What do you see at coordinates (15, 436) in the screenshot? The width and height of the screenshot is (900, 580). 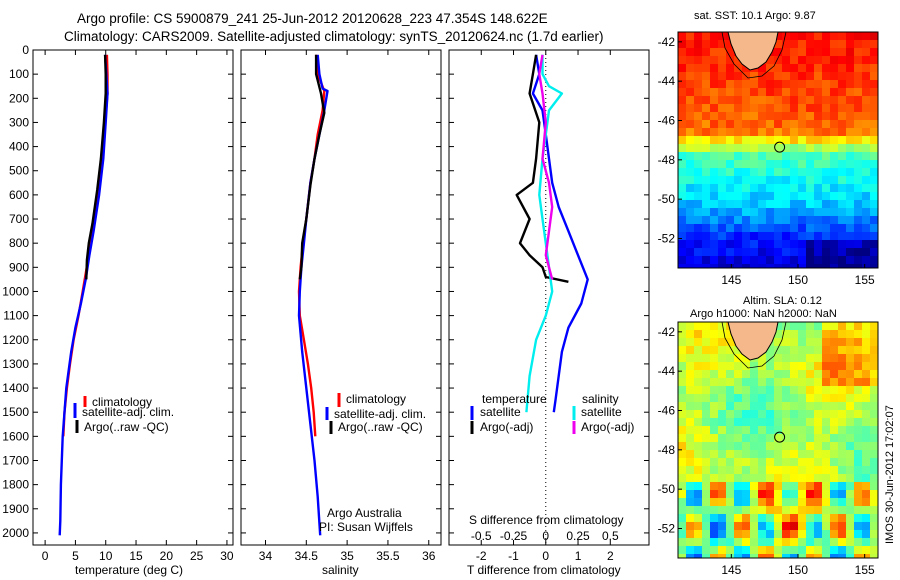 I see `y-tick-label: 1600` at bounding box center [15, 436].